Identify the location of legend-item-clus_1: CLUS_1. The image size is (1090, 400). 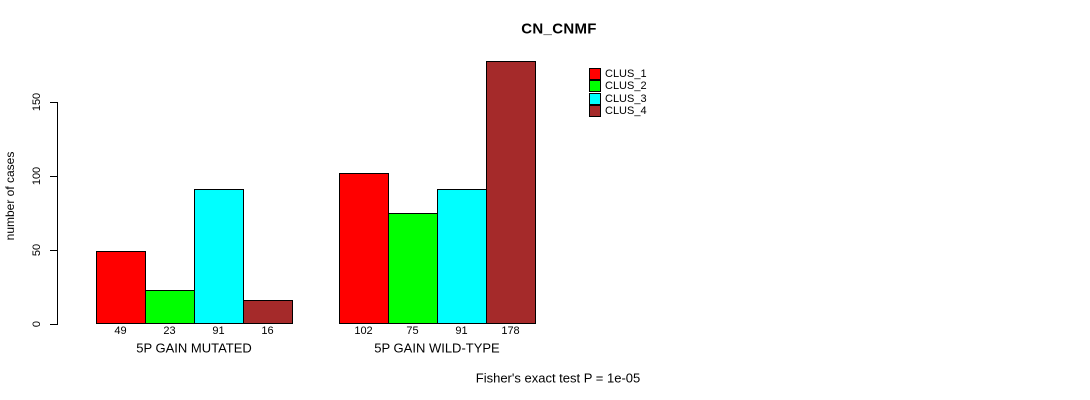
(618, 74).